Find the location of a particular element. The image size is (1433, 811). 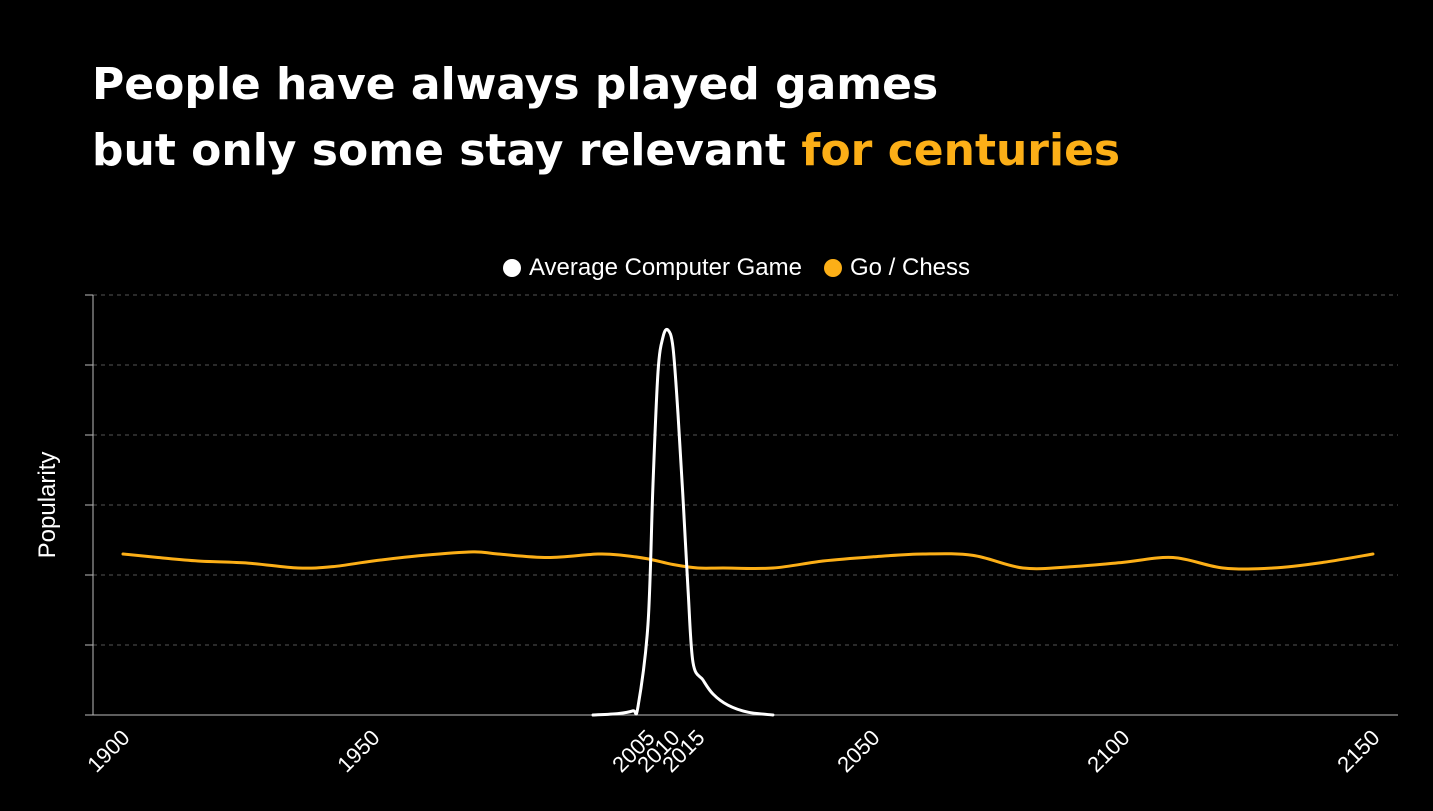

x-tick-label-2150: 2150 is located at coordinates (1358, 751).